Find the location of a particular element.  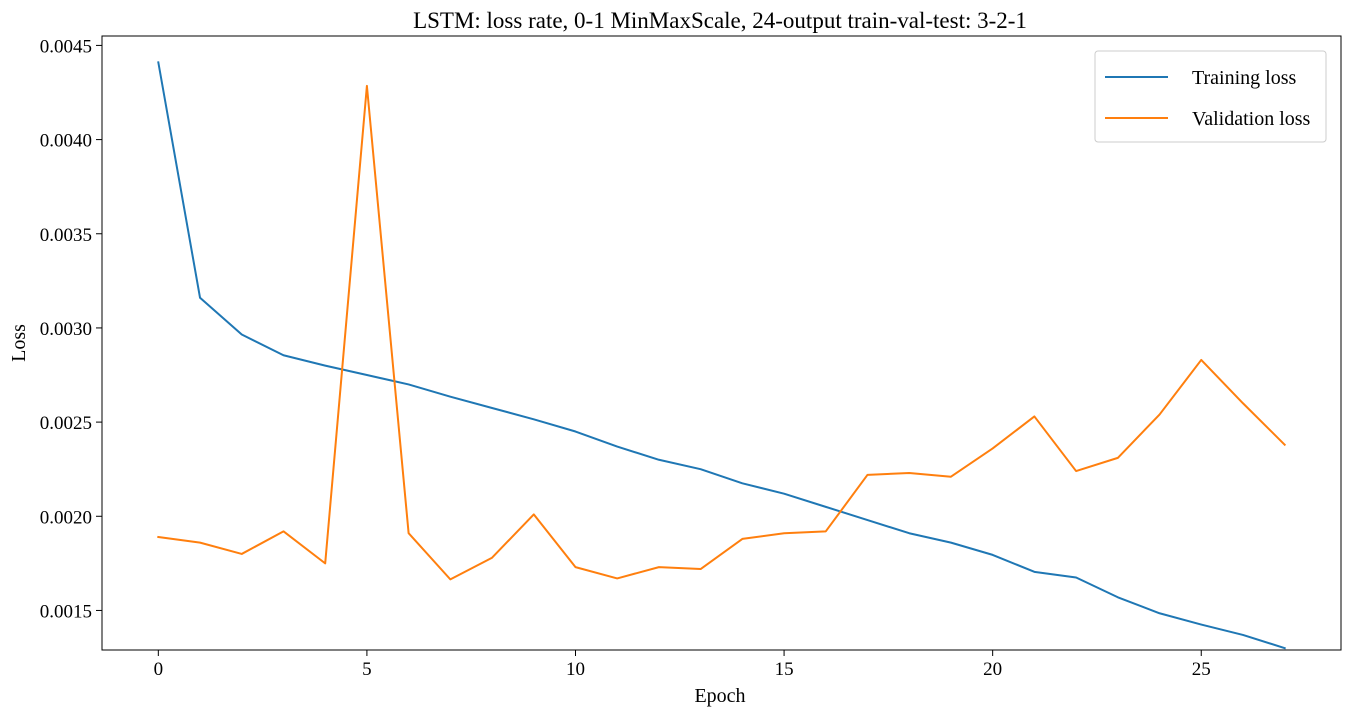

x-tick-label: 5 is located at coordinates (367, 669).